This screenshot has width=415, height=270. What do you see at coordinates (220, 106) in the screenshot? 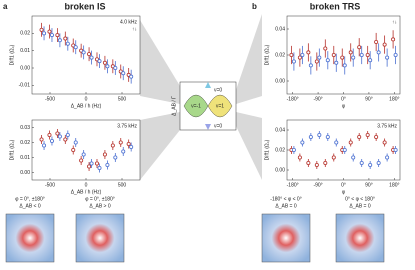
I see `inset-label: ν=1` at bounding box center [220, 106].